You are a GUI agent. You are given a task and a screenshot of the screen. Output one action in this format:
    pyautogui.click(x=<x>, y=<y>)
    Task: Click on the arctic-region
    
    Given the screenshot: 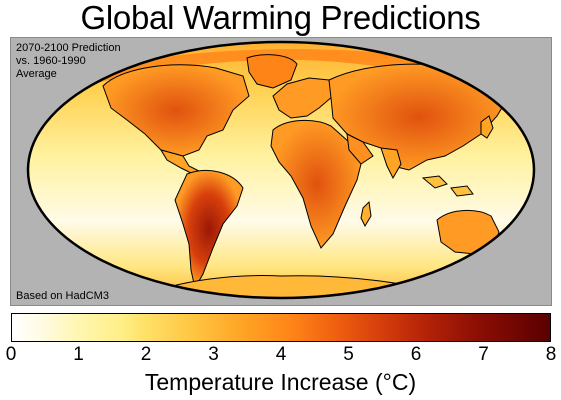 What is the action you would take?
    pyautogui.click(x=281, y=69)
    